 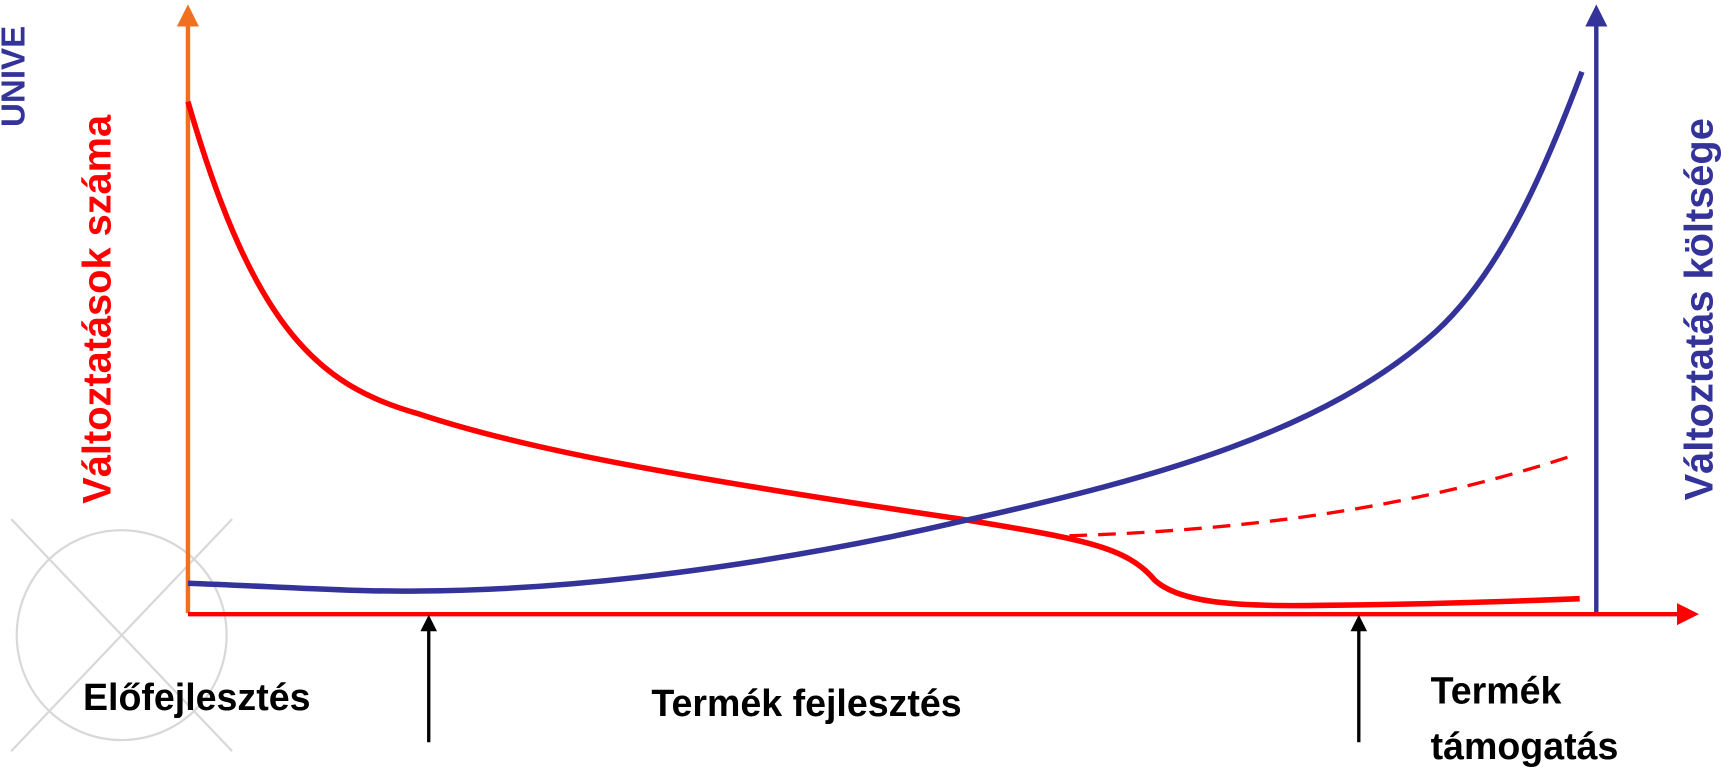 I want to click on phase-label: Előfejlesztés, so click(x=196, y=697).